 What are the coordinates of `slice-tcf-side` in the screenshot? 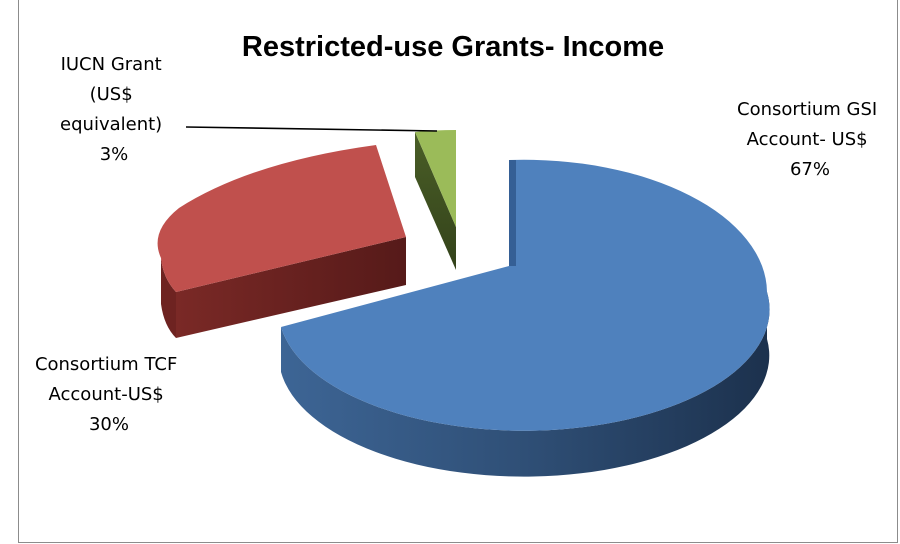 It's located at (168, 298).